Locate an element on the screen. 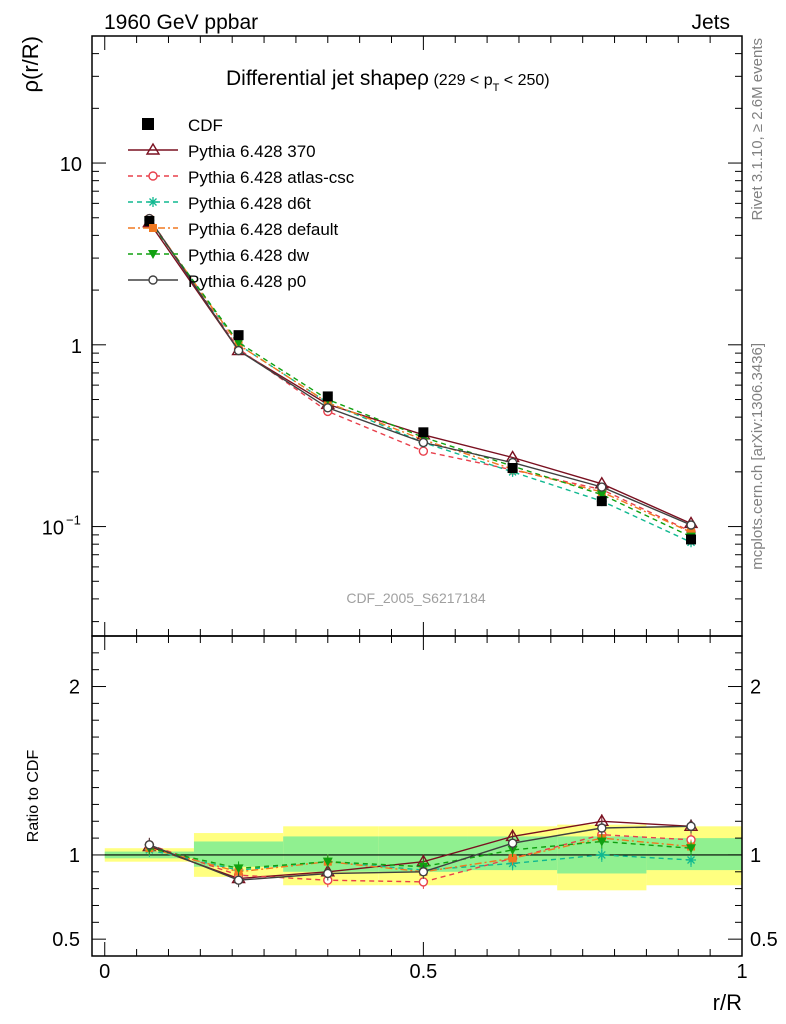 The height and width of the screenshot is (1024, 786). x-axis-label: r/R is located at coordinates (727, 1002).